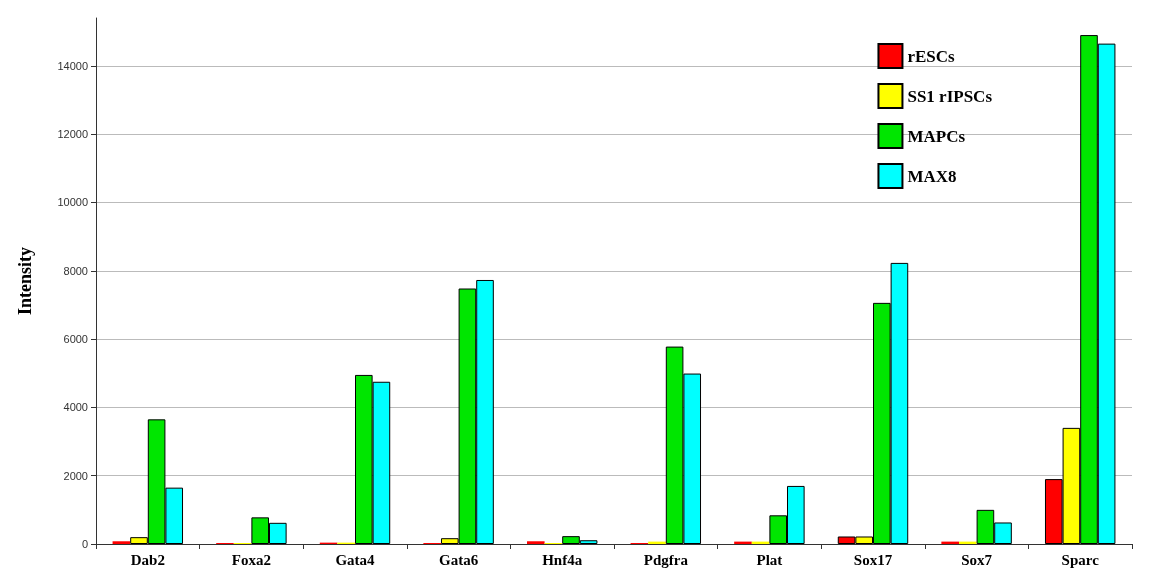 Image resolution: width=1155 pixels, height=588 pixels. I want to click on x-tick-label: Plat, so click(769, 559).